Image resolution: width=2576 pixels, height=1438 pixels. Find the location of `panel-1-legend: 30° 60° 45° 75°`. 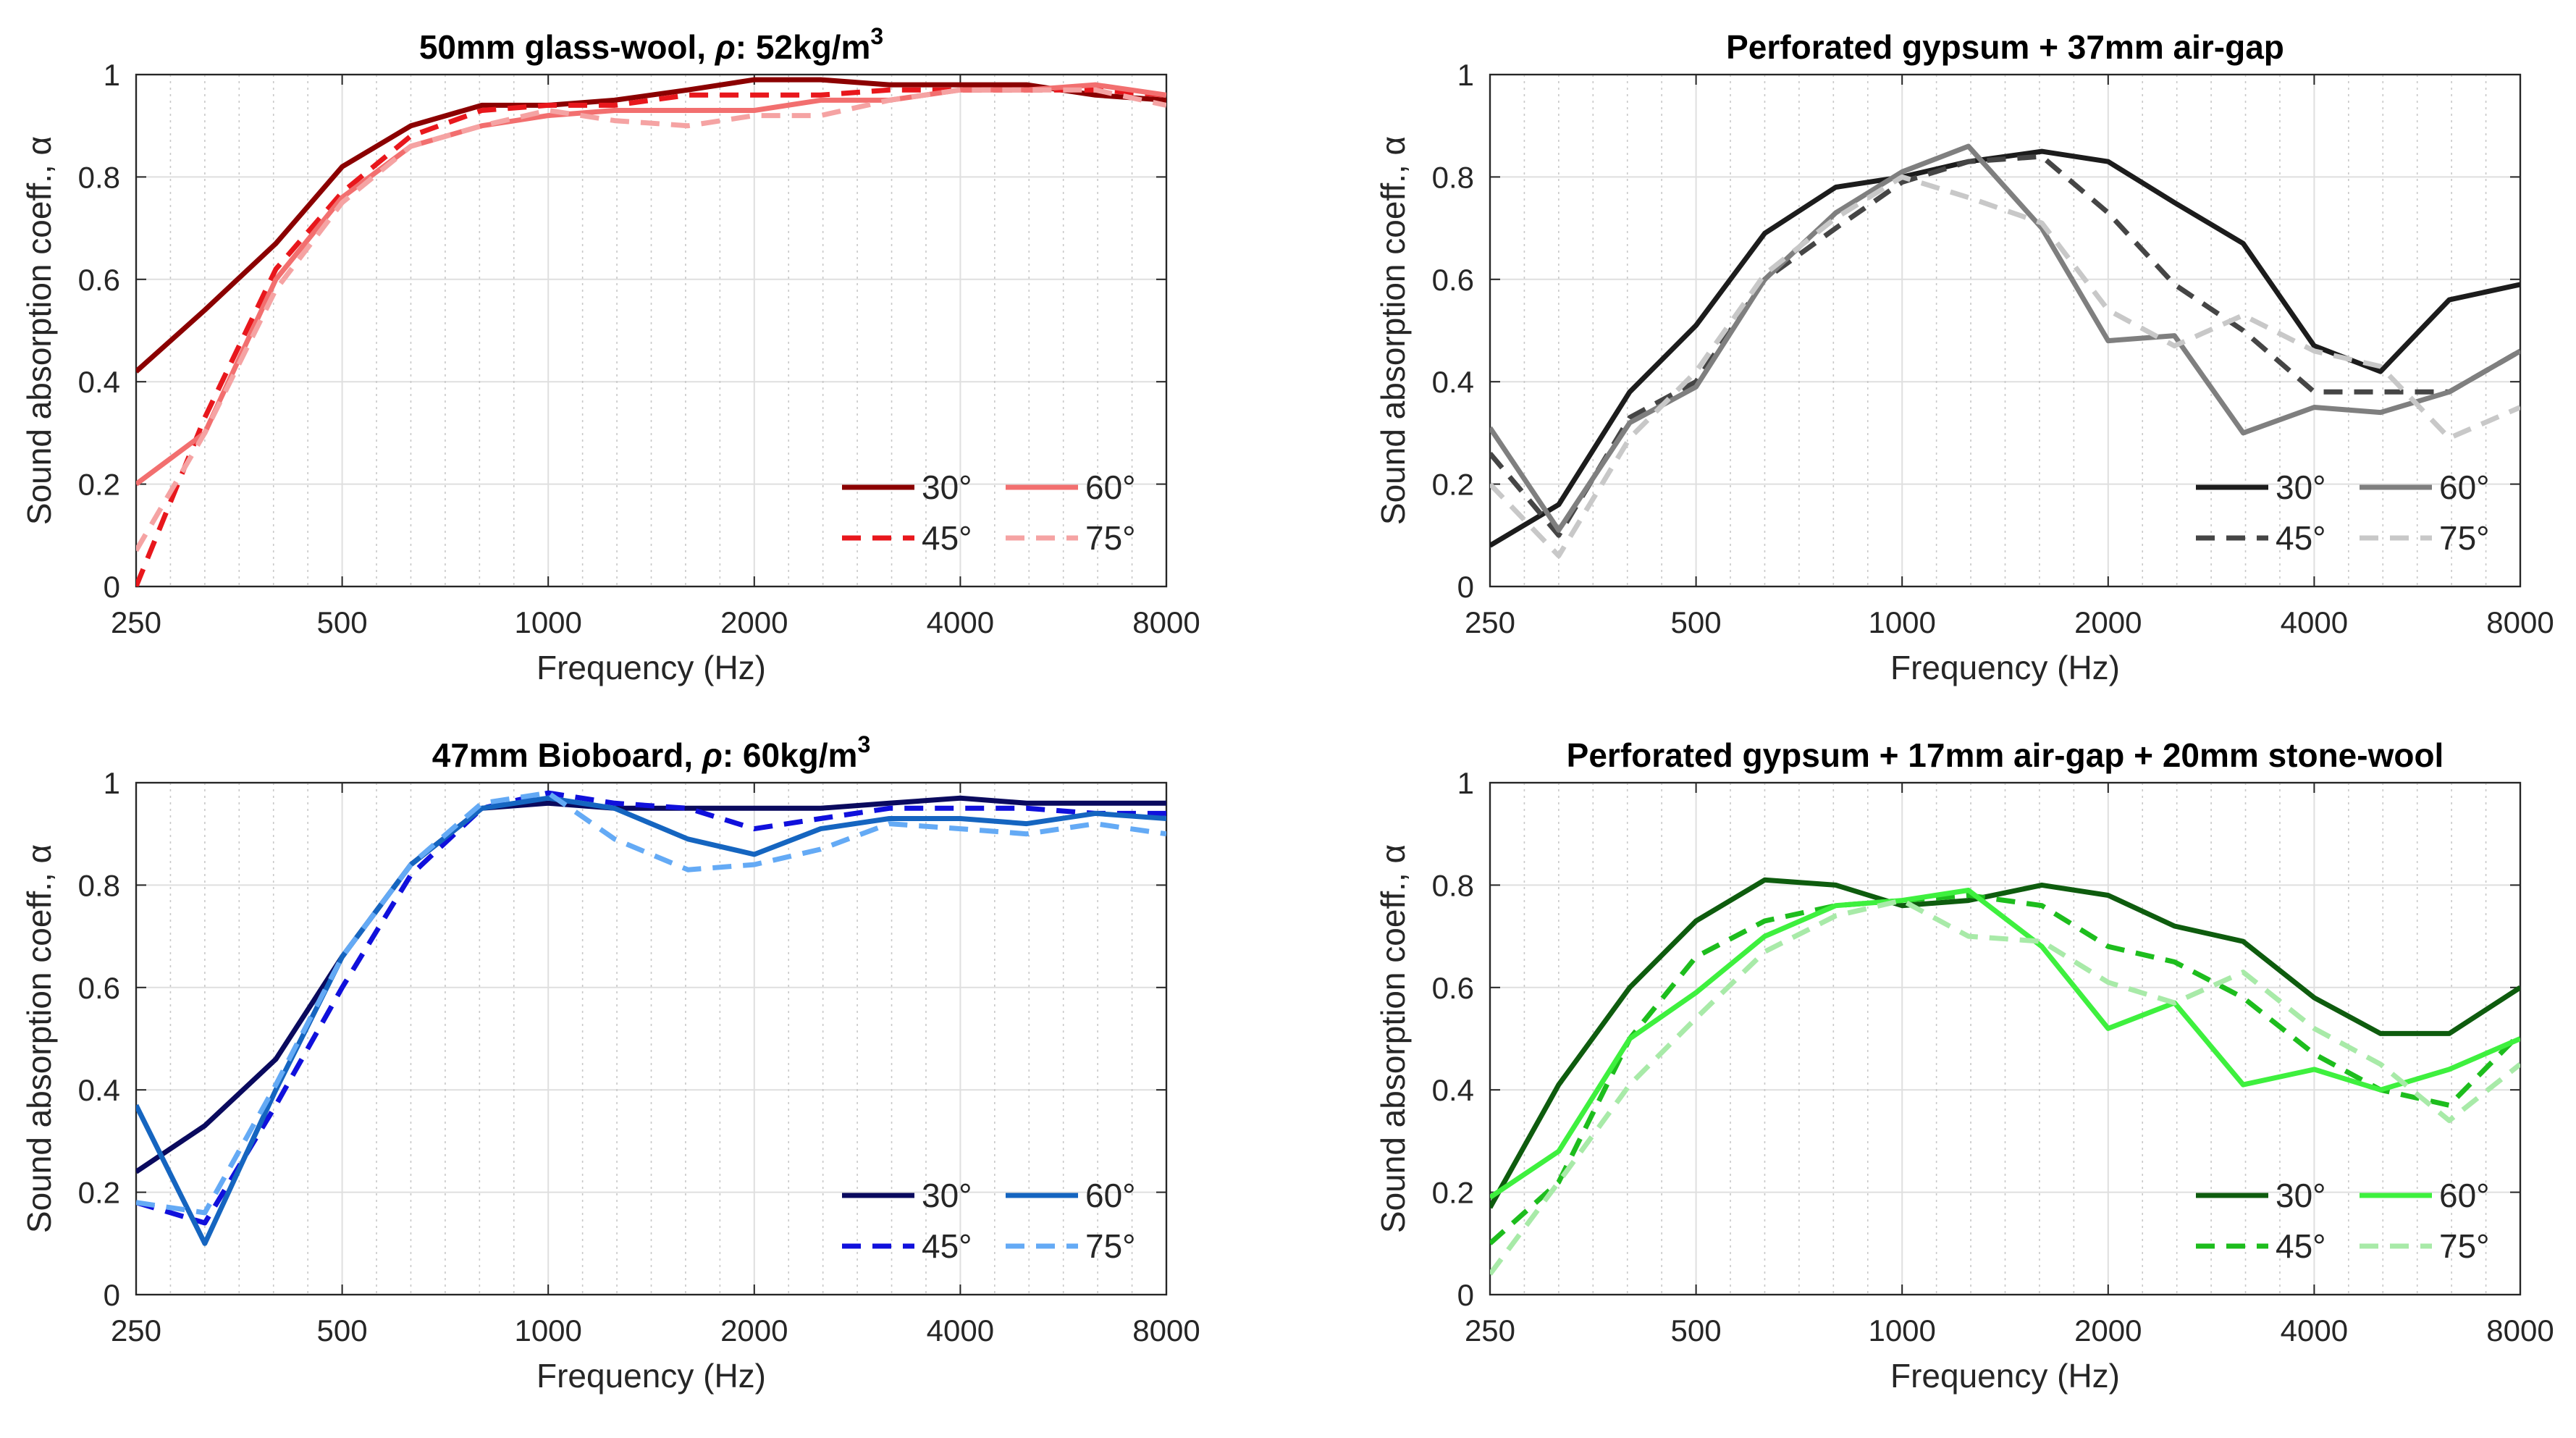

panel-1-legend: 30° 60° 45° 75° is located at coordinates (989, 512).